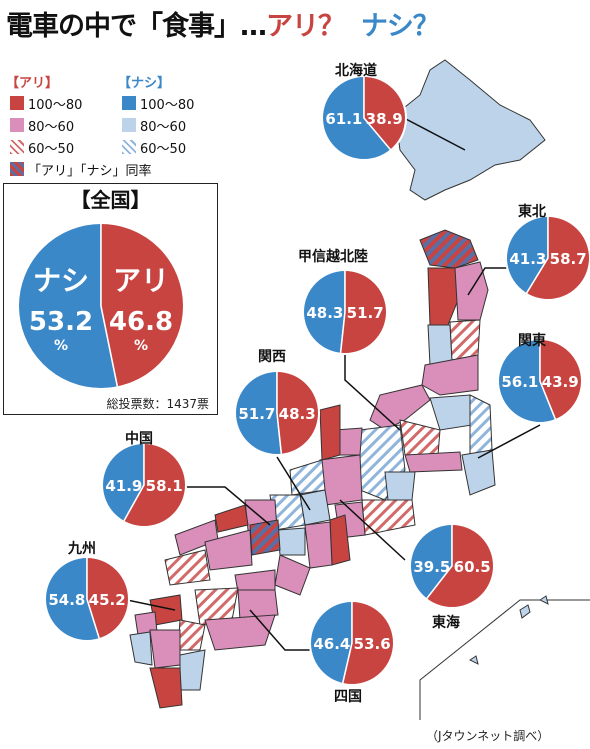  What do you see at coordinates (144, 83) in the screenshot?
I see `legend-no-header: 【ナシ】` at bounding box center [144, 83].